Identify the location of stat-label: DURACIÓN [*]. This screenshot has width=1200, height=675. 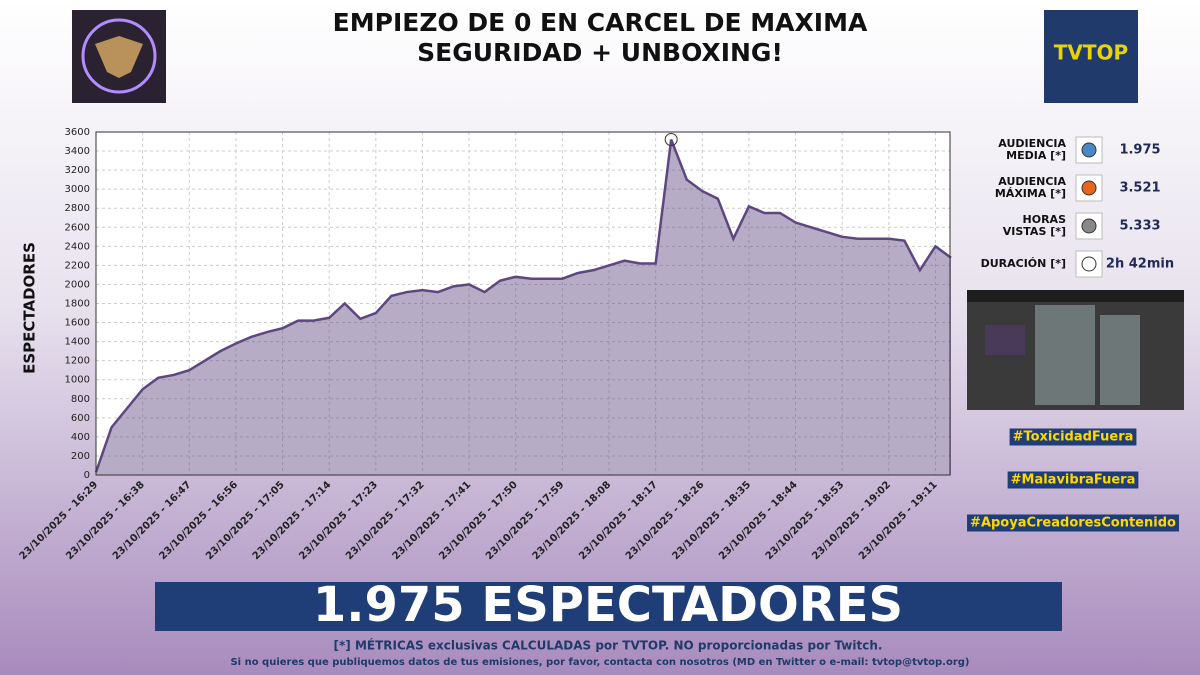
(1023, 263).